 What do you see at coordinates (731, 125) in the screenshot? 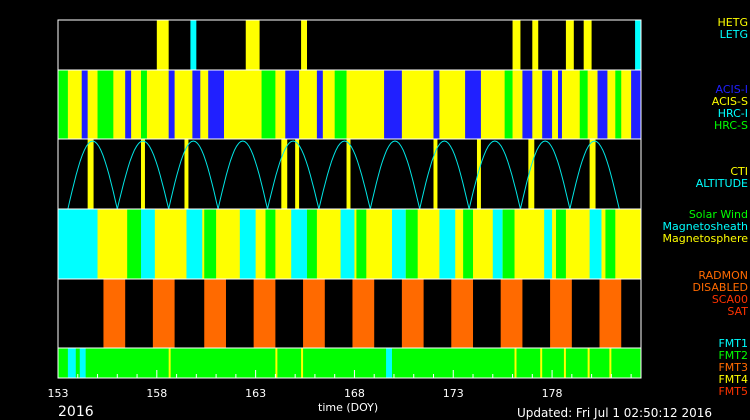
I see `legend-hrc-s: HRC-S` at bounding box center [731, 125].